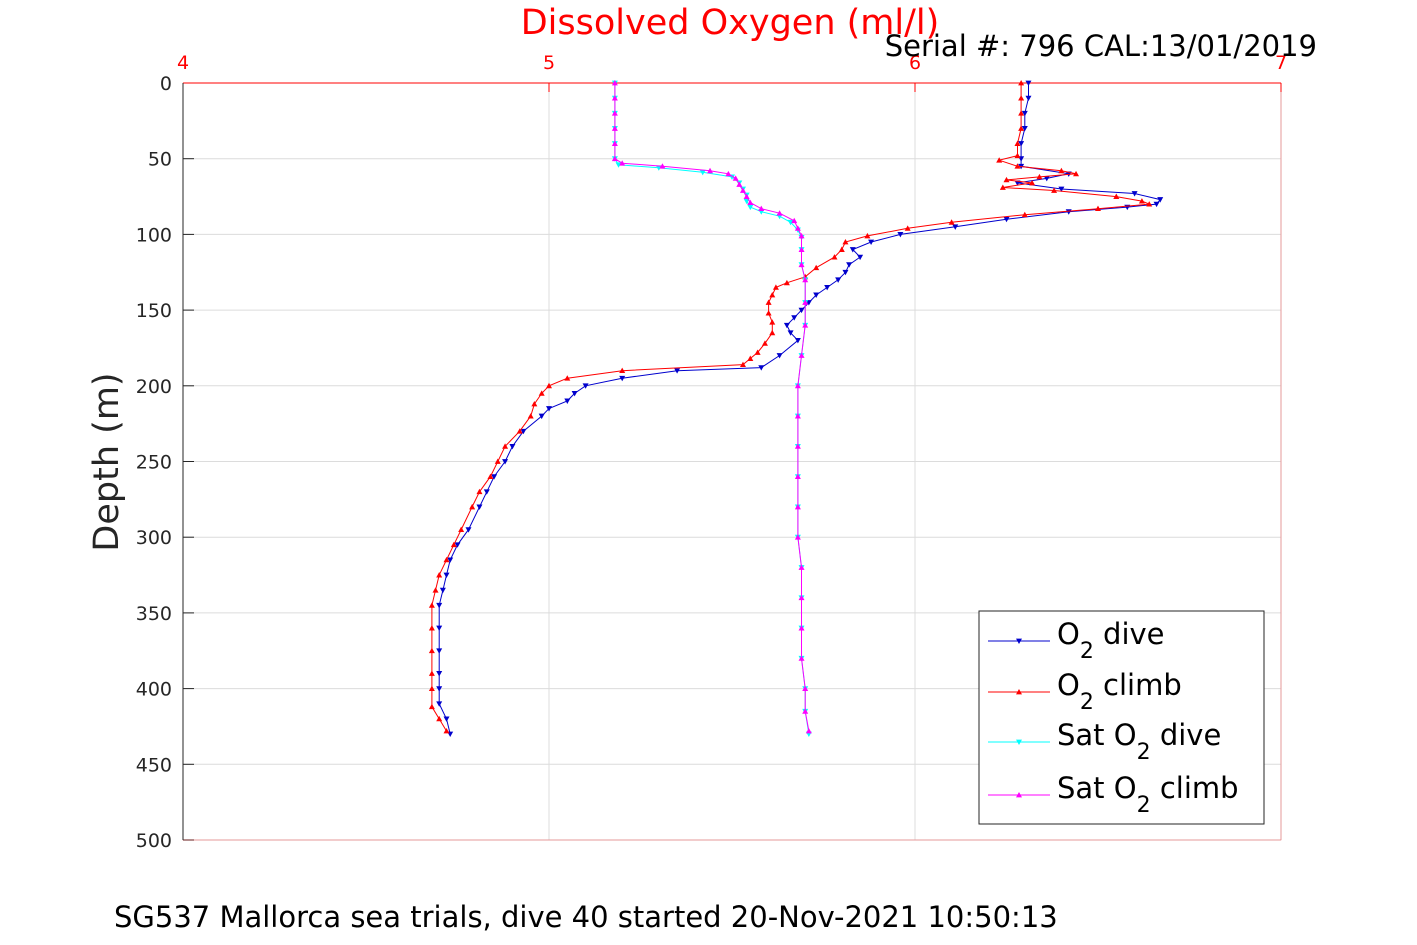  What do you see at coordinates (154, 235) in the screenshot?
I see `y-tick-label: 100` at bounding box center [154, 235].